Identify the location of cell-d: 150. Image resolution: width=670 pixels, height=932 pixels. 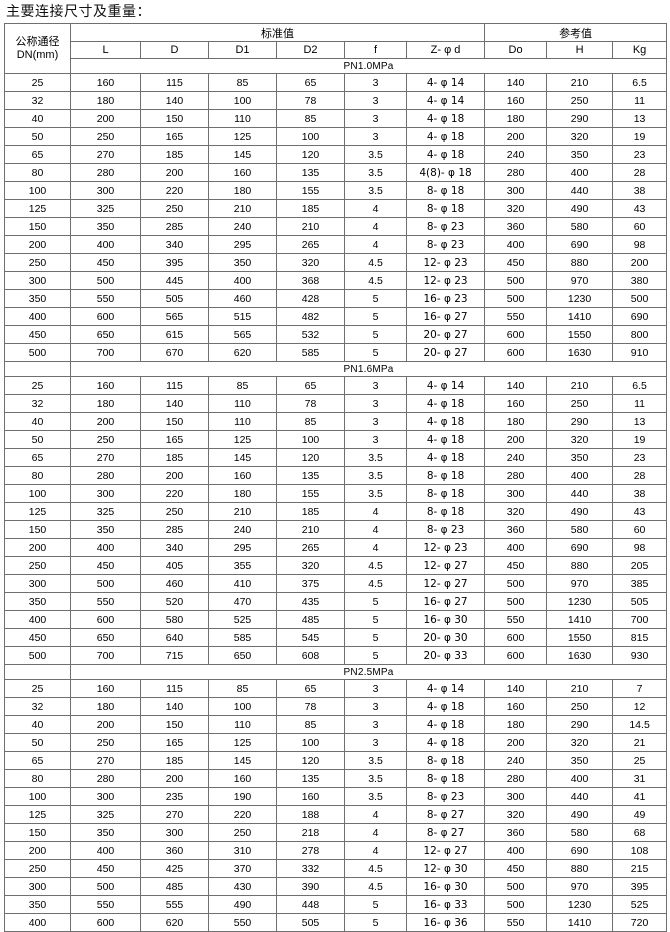
(174, 118).